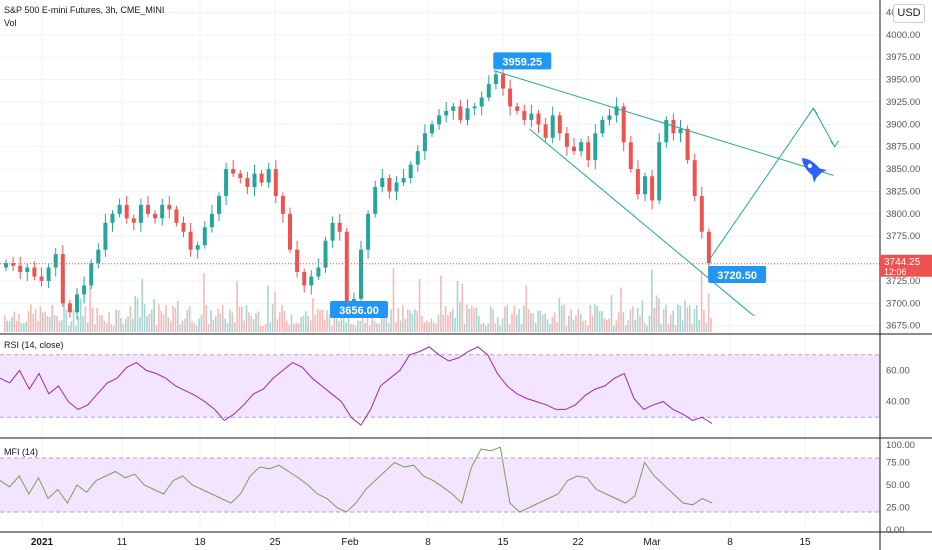  Describe the element at coordinates (122, 542) in the screenshot. I see `x-tick-label: 11` at that location.